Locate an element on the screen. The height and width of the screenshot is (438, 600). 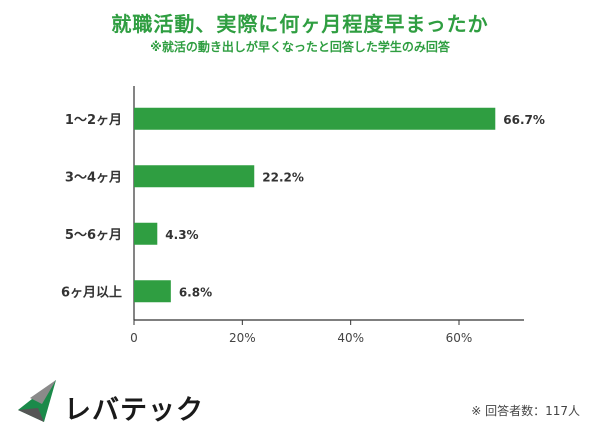
x-tick-label: 40% is located at coordinates (350, 338).